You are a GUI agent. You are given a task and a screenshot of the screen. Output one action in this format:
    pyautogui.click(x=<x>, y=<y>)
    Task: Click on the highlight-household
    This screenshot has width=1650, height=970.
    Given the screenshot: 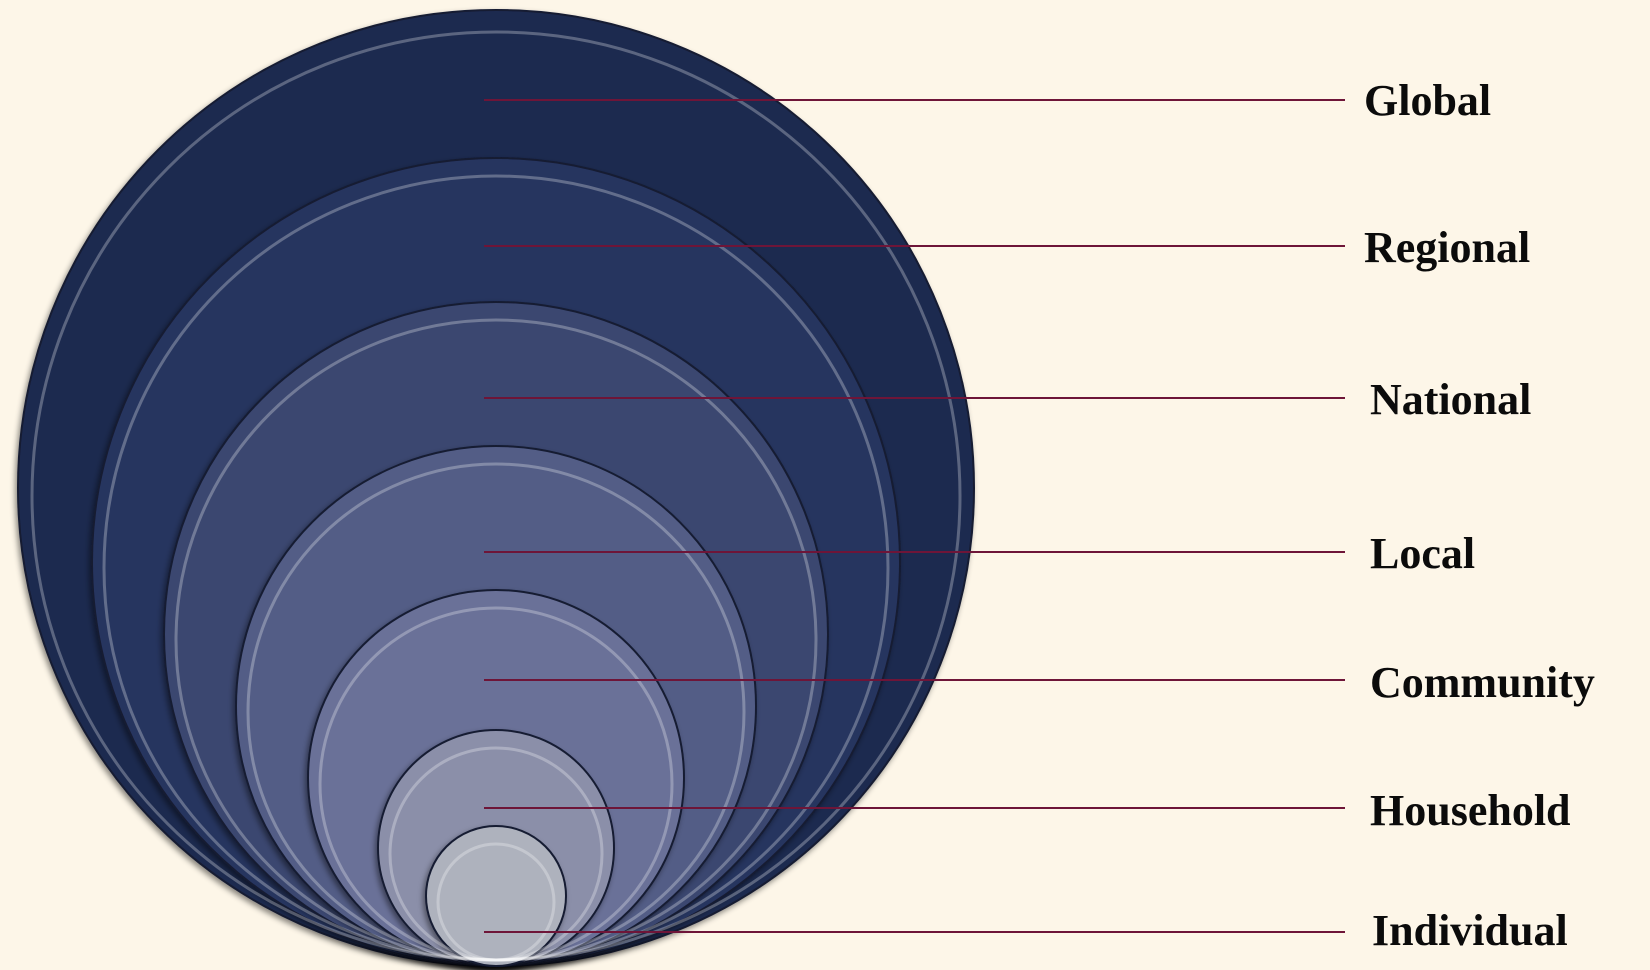 What is the action you would take?
    pyautogui.click(x=496, y=854)
    